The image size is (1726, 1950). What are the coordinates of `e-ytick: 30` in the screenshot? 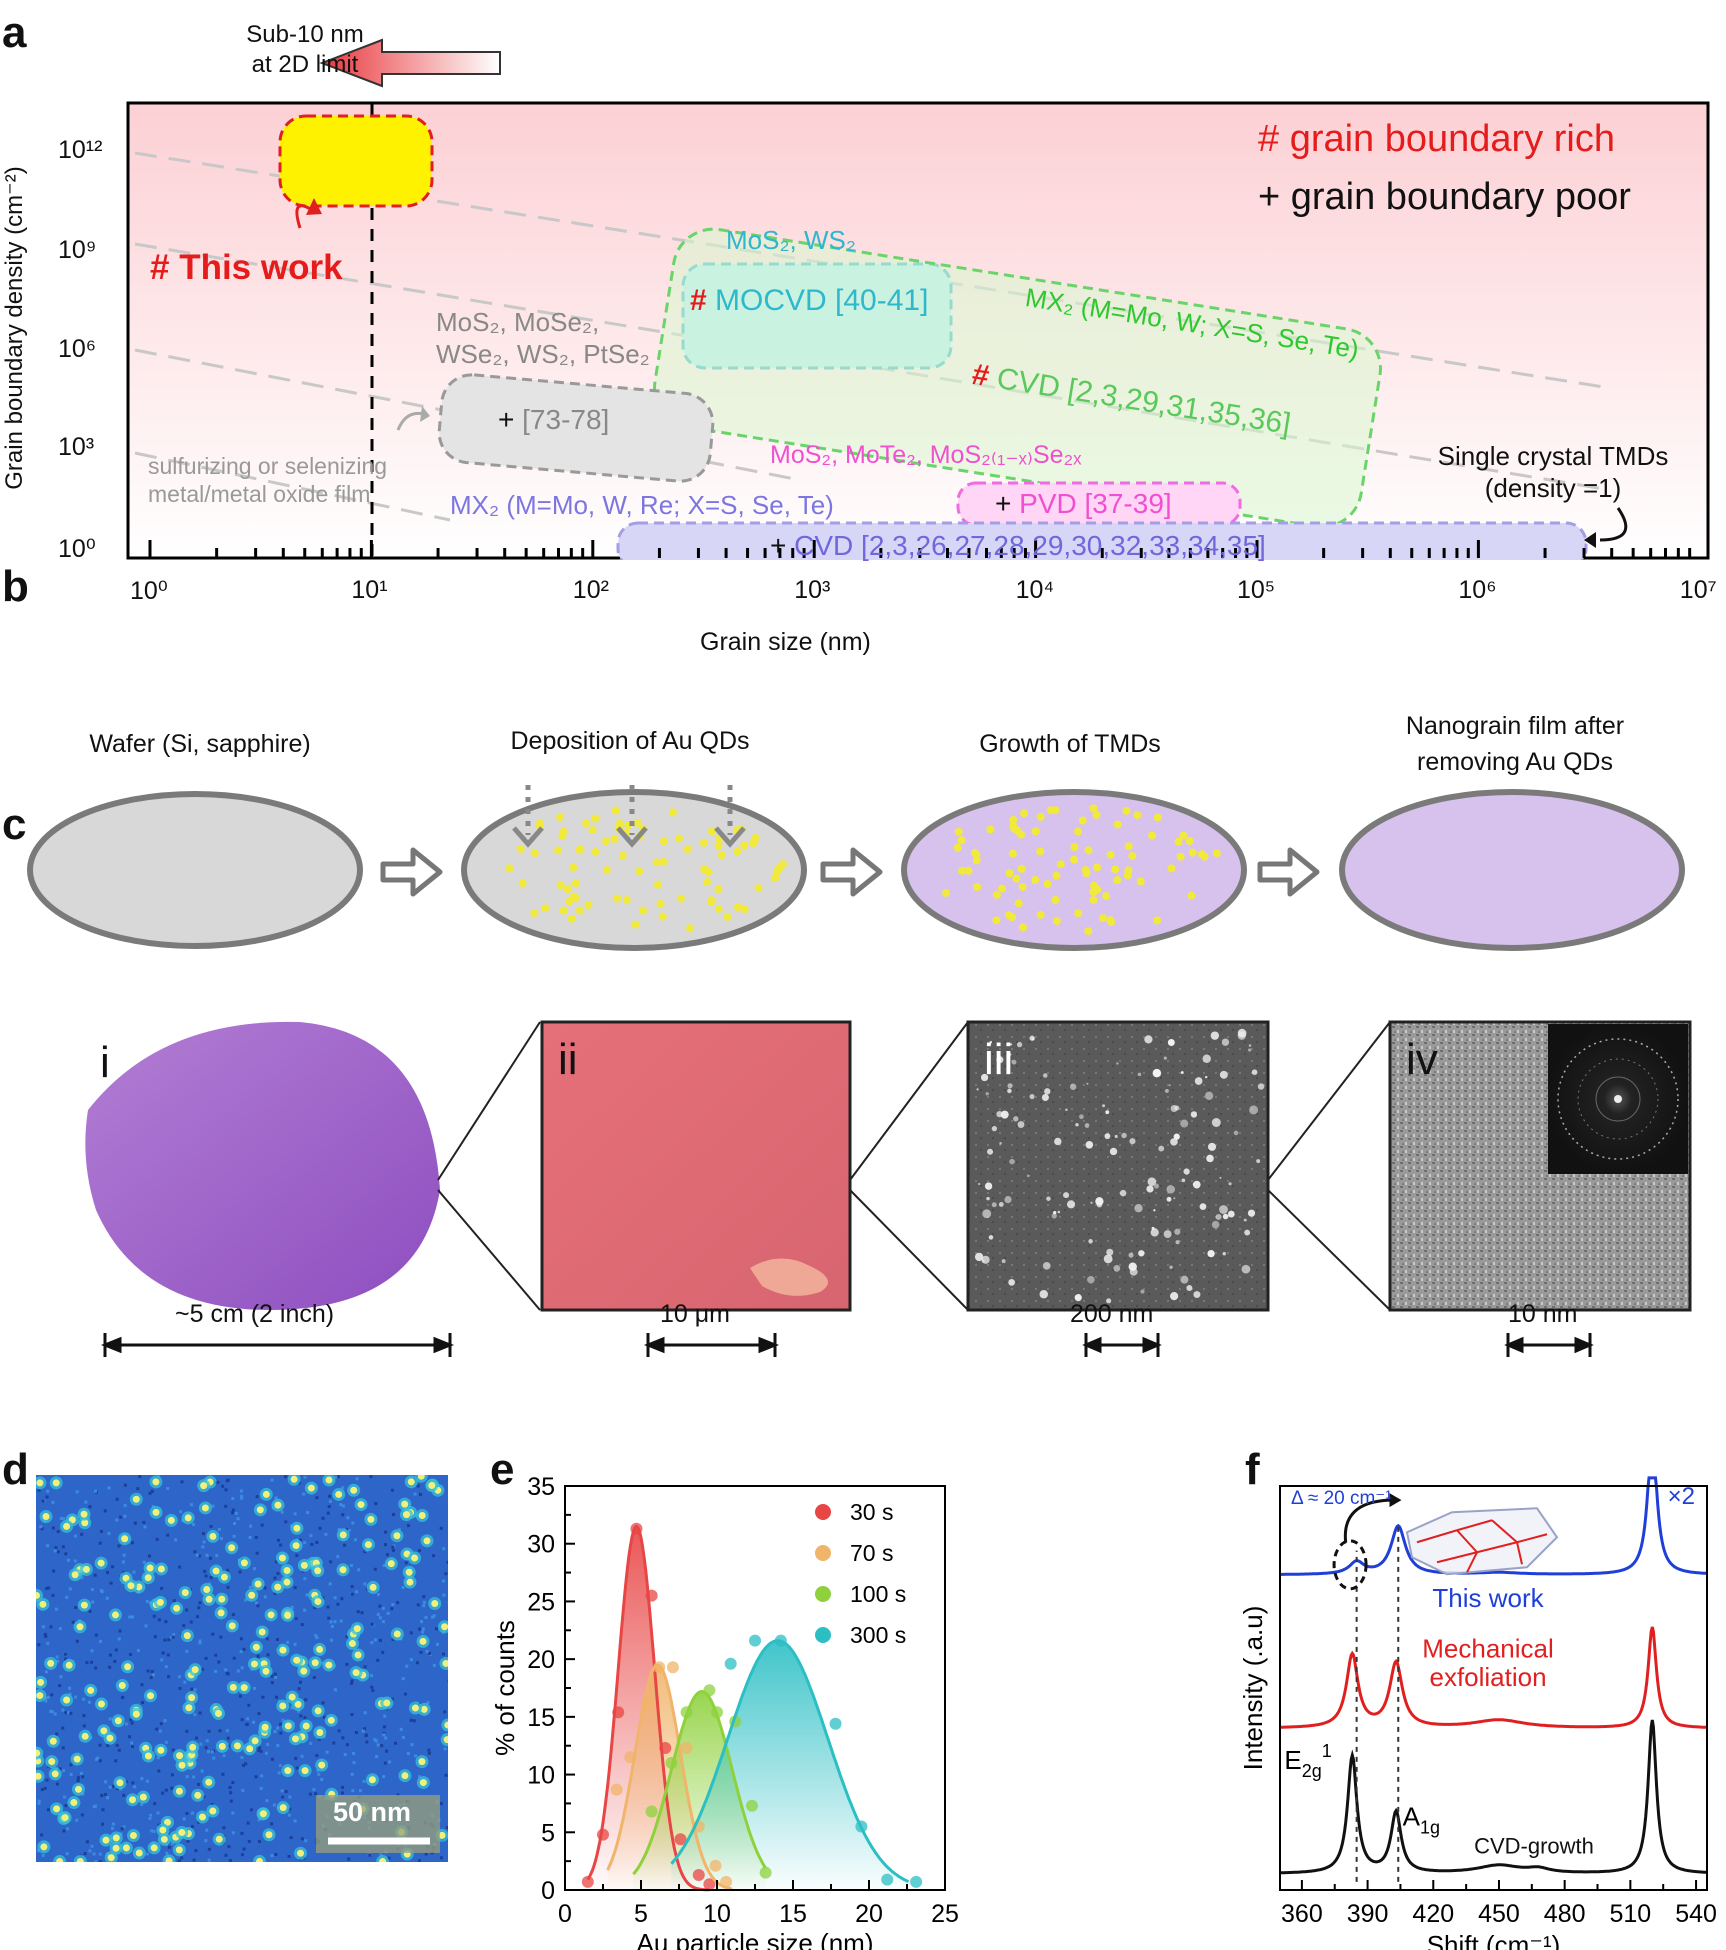 It's located at (541, 1545).